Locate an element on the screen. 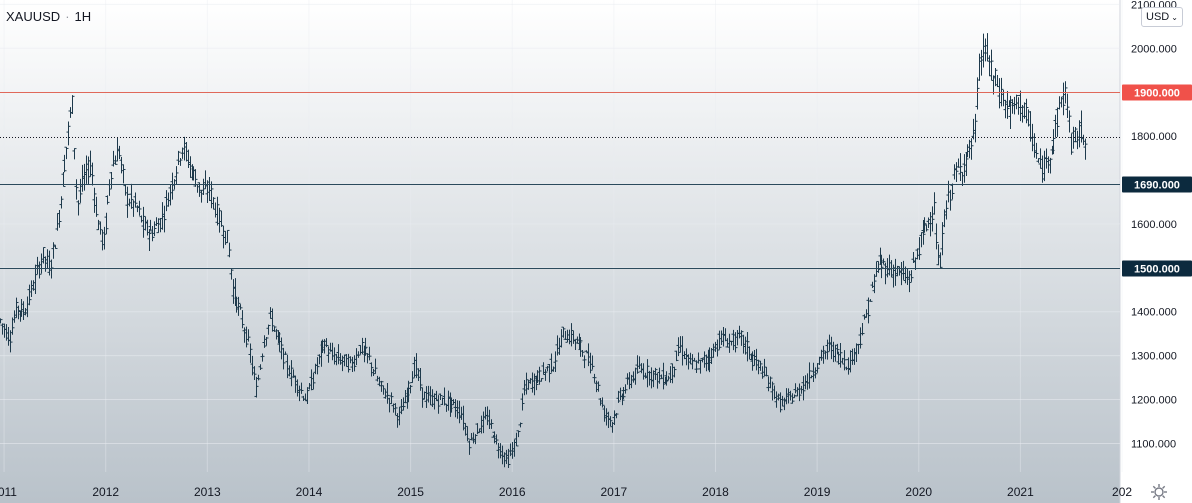  support-lower-badge is located at coordinates (1157, 268).